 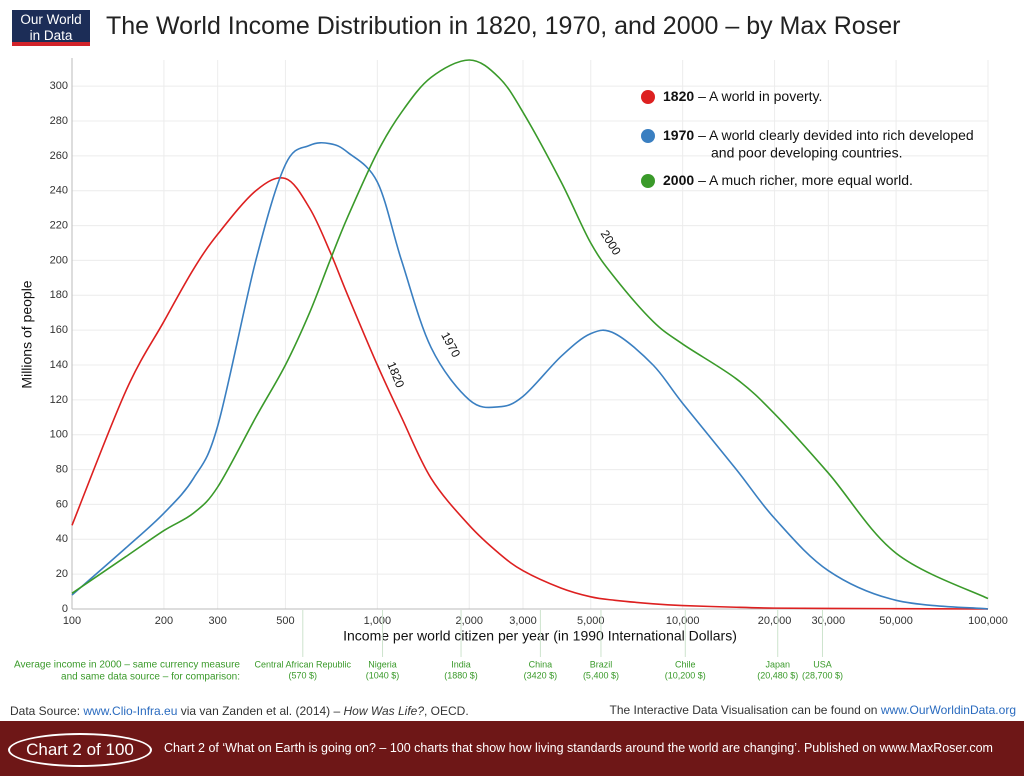 What do you see at coordinates (988, 621) in the screenshot?
I see `x-tick-label: 100,000` at bounding box center [988, 621].